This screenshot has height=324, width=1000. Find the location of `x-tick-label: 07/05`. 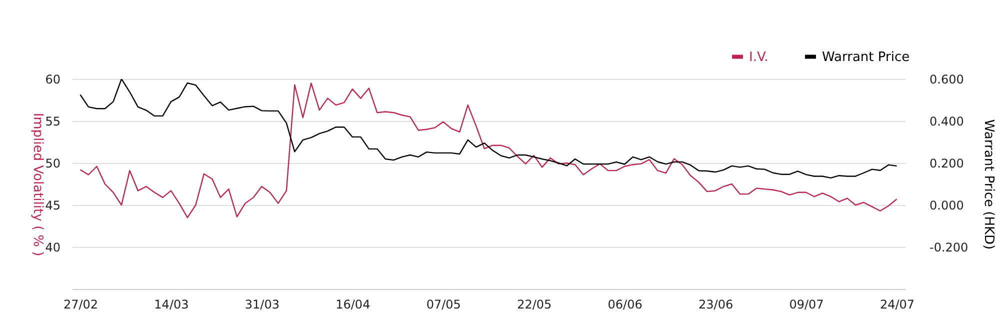

x-tick-label: 07/05 is located at coordinates (443, 305).